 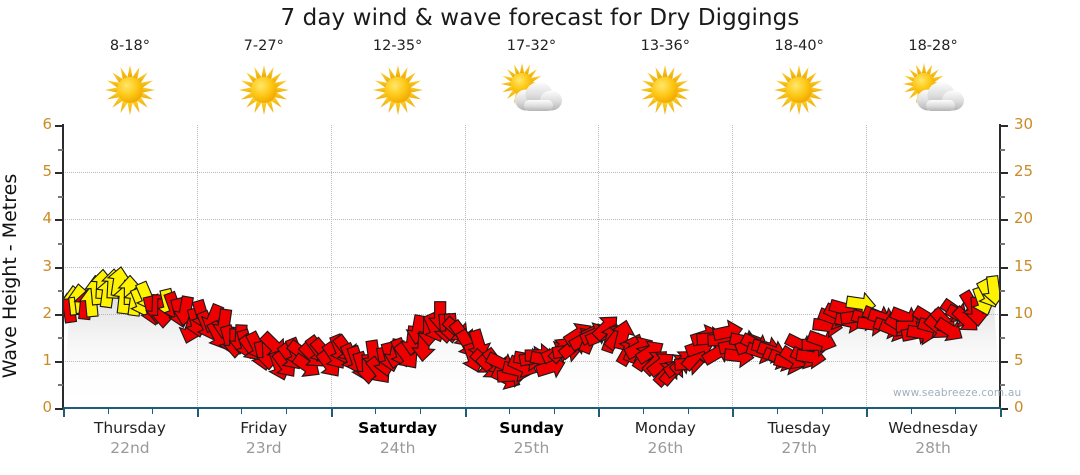 What do you see at coordinates (531, 46) in the screenshot?
I see `temperature-range: 17-32°` at bounding box center [531, 46].